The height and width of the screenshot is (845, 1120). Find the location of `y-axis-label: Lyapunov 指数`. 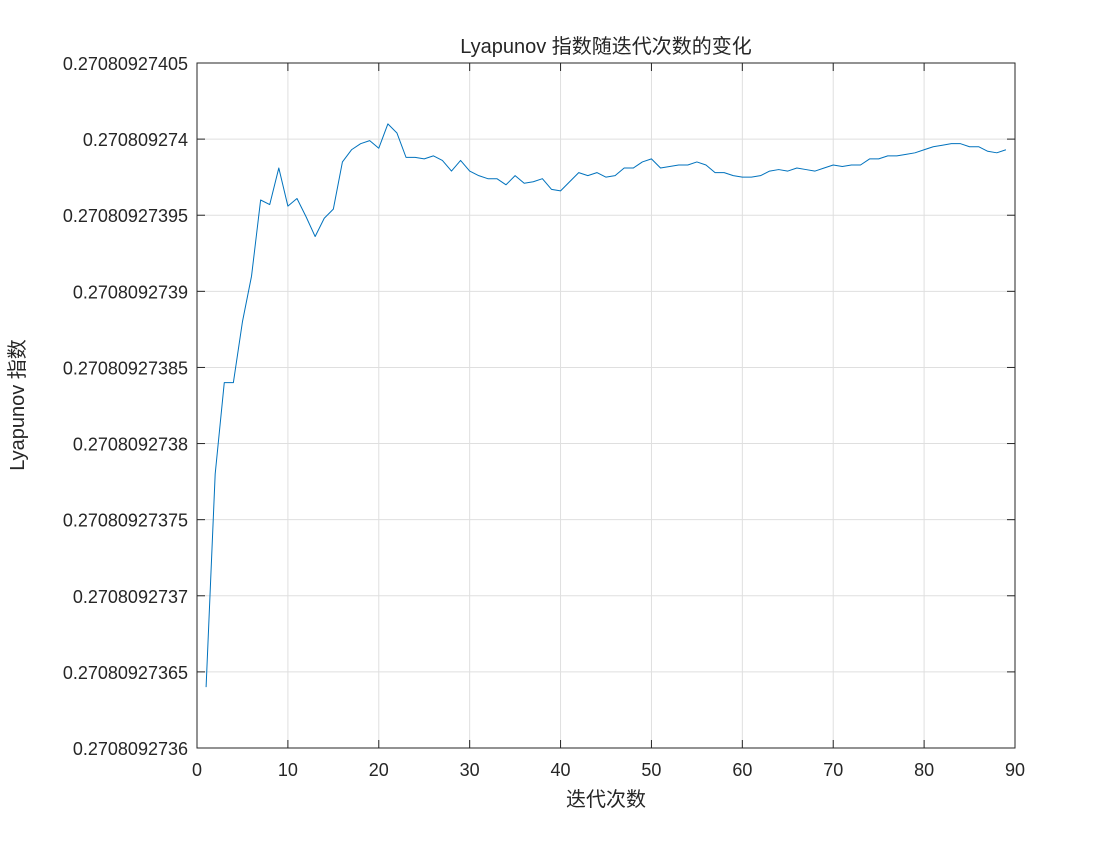

y-axis-label: Lyapunov 指数 is located at coordinates (17, 405).